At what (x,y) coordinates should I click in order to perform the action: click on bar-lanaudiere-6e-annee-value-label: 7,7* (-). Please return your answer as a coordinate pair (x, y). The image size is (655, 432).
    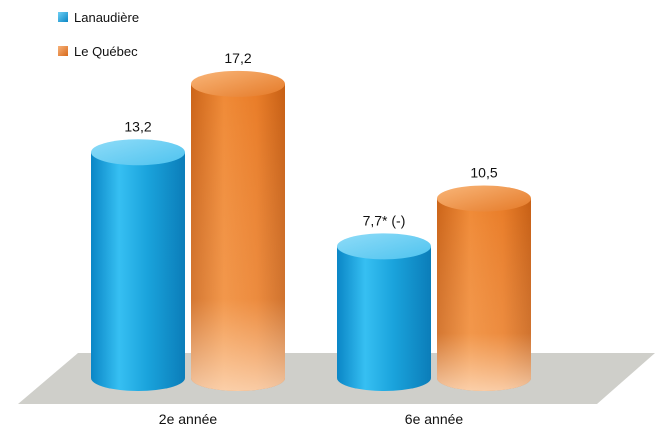
    Looking at the image, I should click on (384, 220).